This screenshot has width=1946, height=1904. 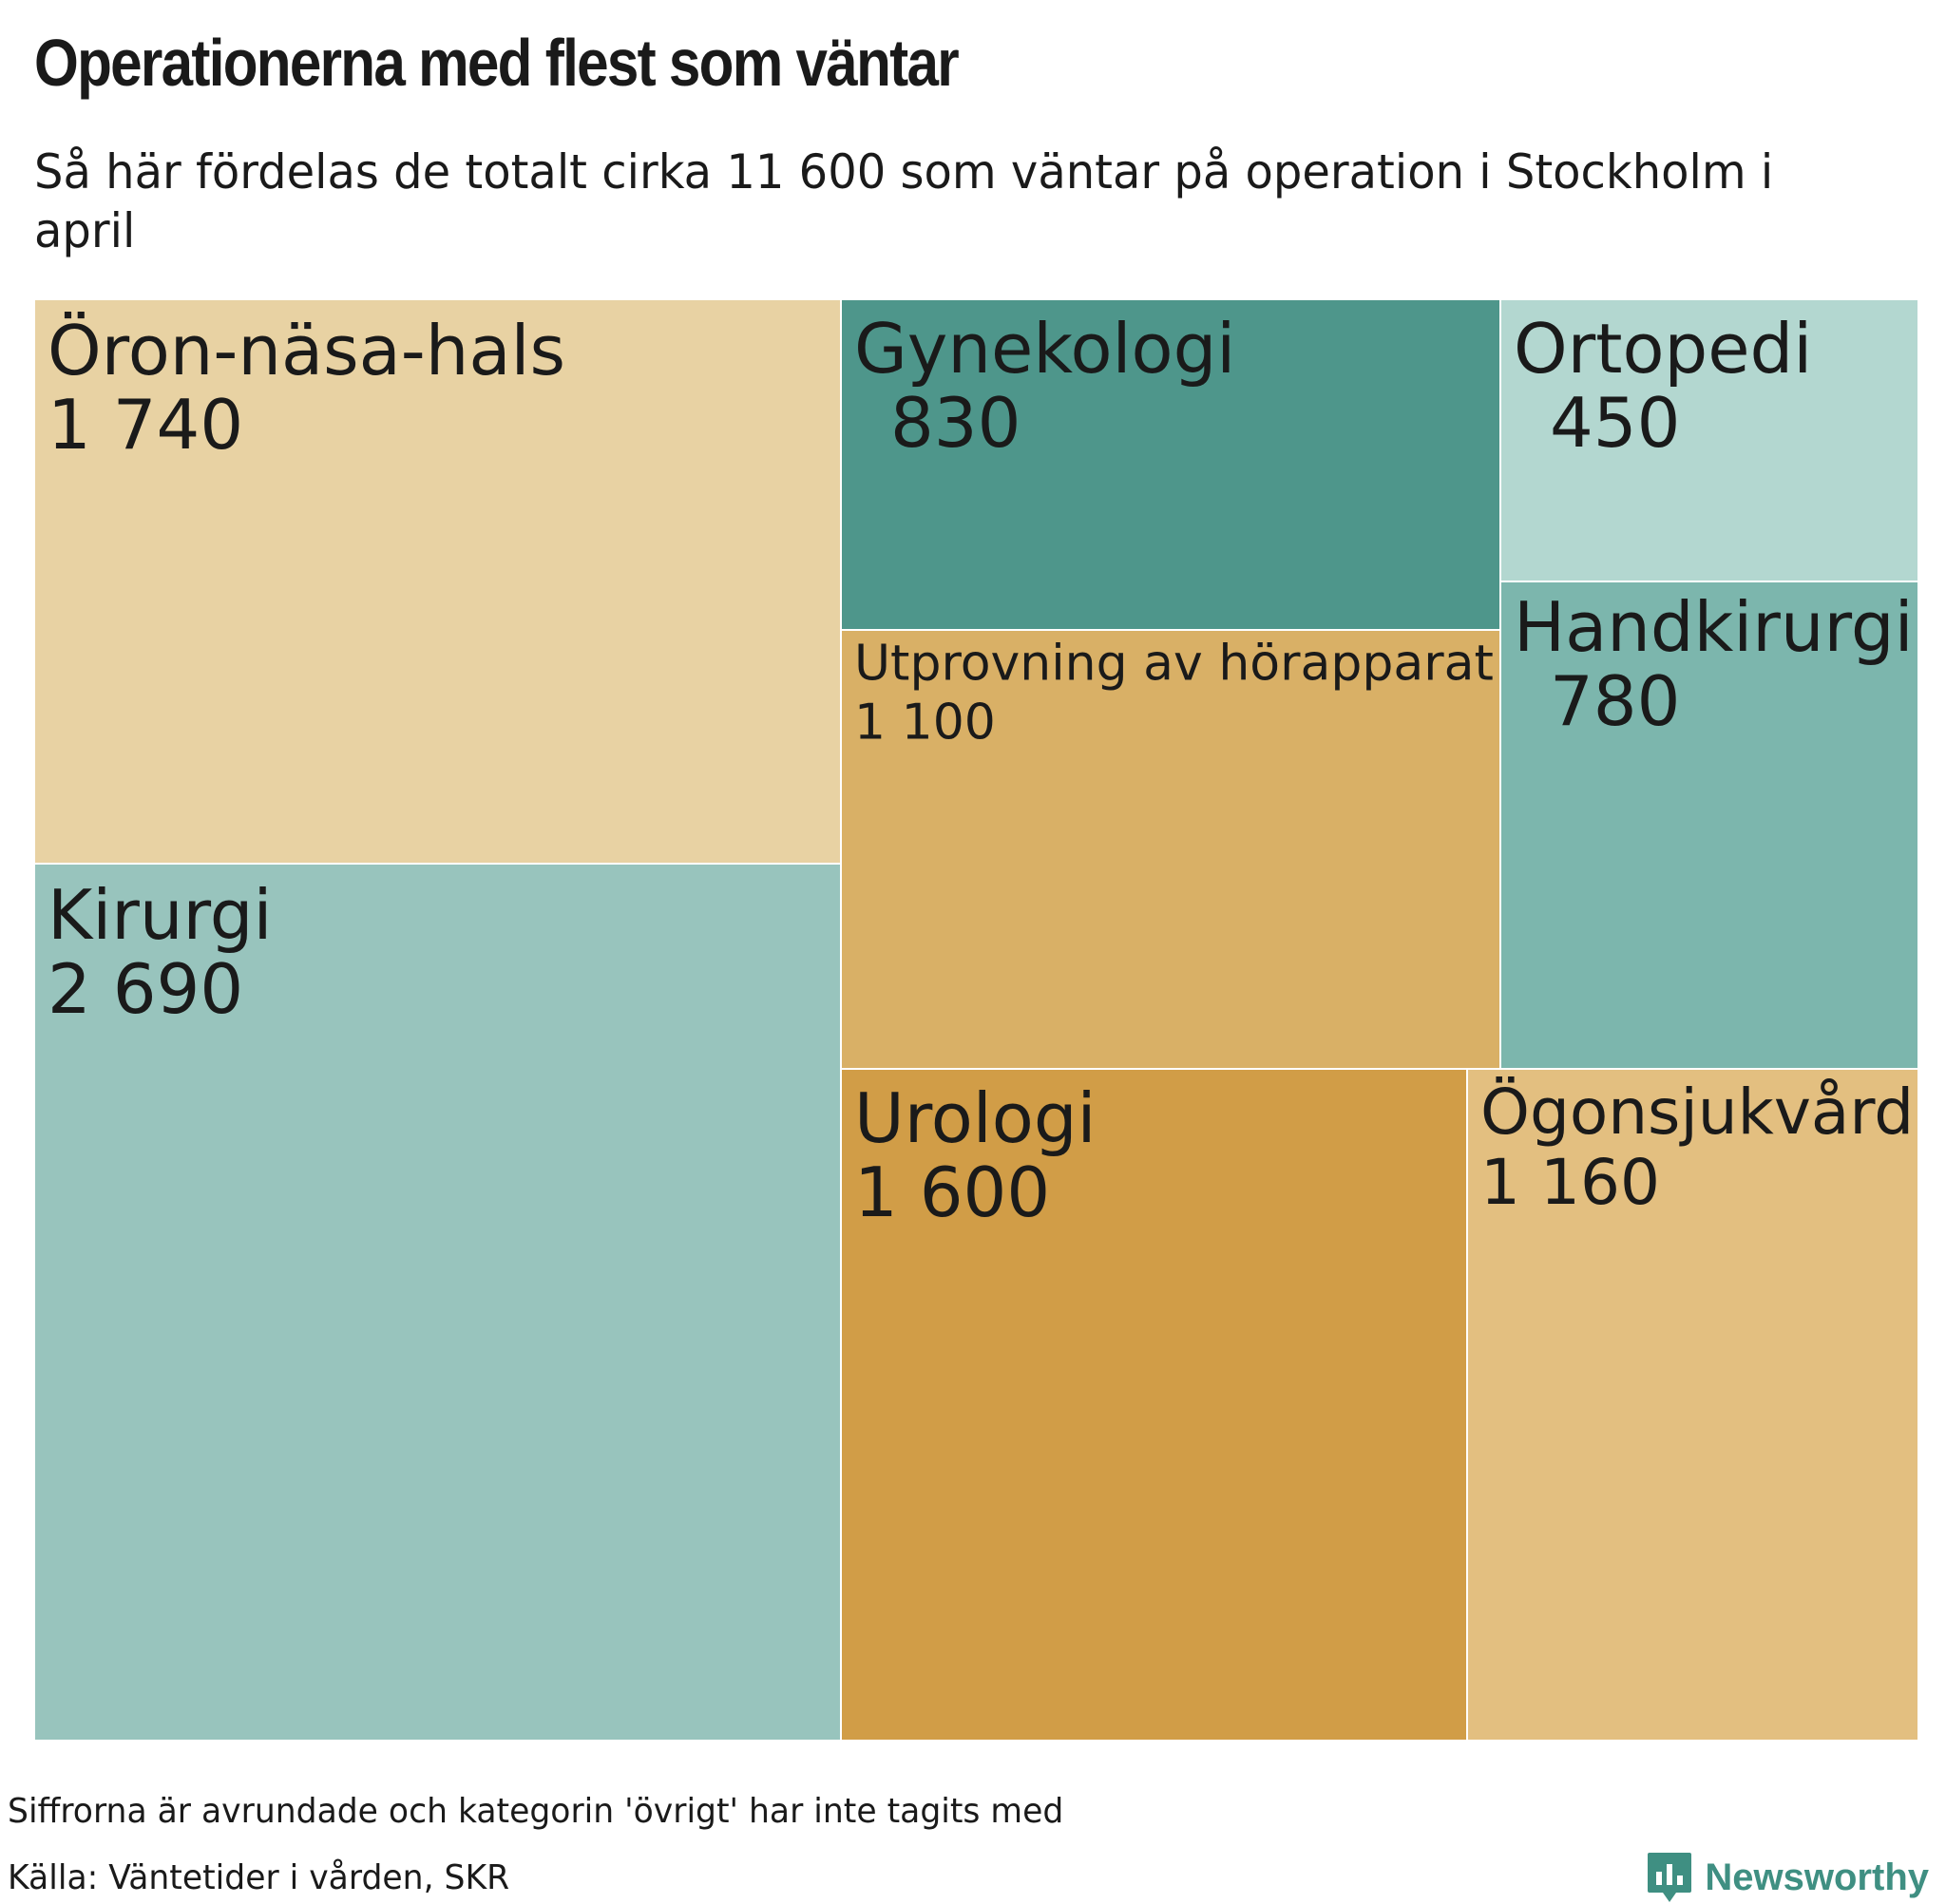 What do you see at coordinates (925, 724) in the screenshot?
I see `treemap-value-label: 1 100` at bounding box center [925, 724].